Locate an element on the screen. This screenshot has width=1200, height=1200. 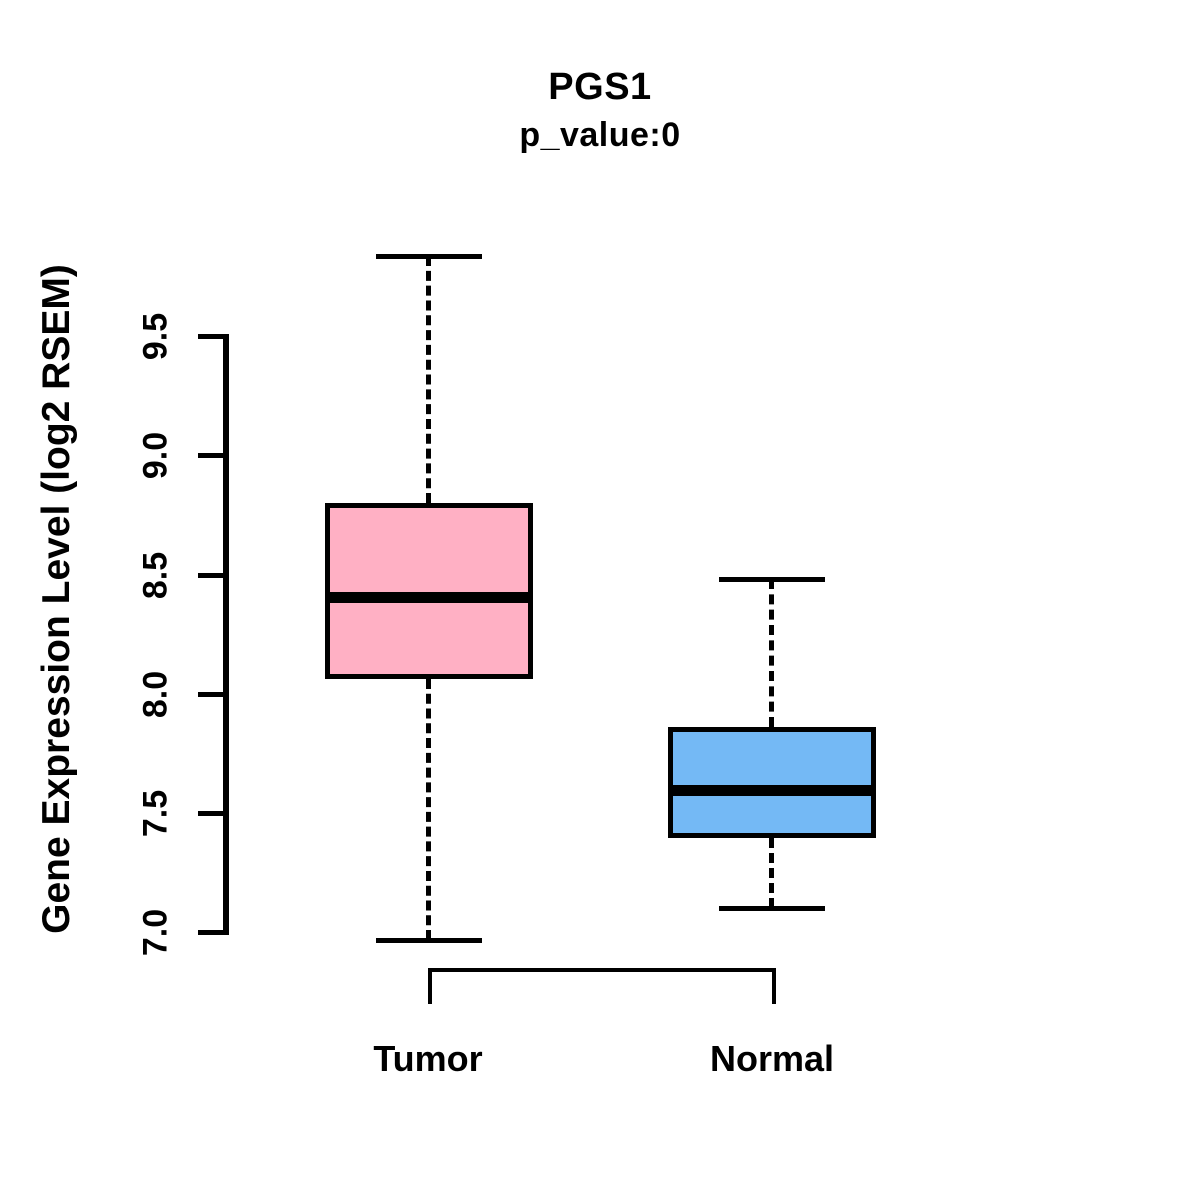
chart-title: PGS1 is located at coordinates (600, 87).